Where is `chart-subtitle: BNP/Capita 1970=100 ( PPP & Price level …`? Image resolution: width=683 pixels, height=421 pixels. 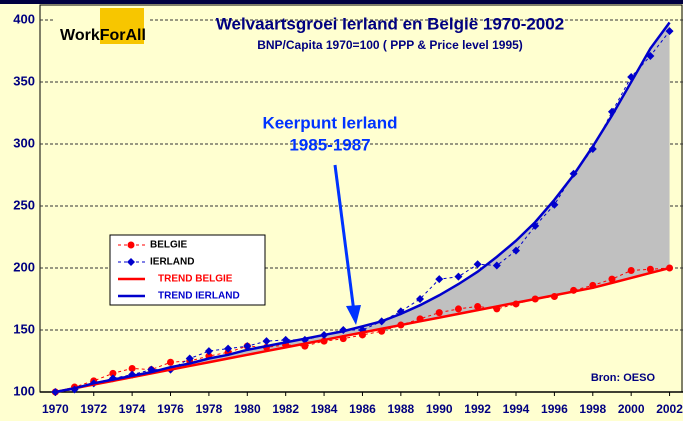
chart-subtitle: BNP/Capita 1970=100 ( PPP & Price level … is located at coordinates (390, 45).